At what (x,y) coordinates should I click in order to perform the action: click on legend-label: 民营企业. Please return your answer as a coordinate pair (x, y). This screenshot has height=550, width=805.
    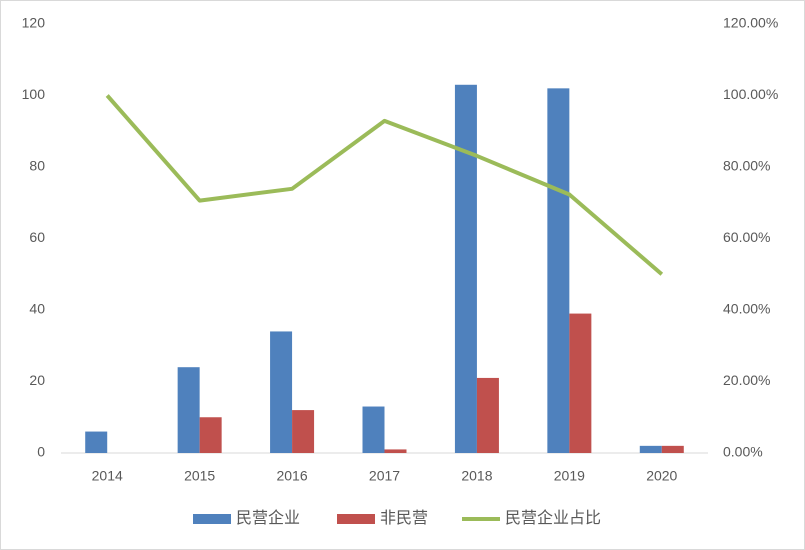
    Looking at the image, I should click on (268, 518).